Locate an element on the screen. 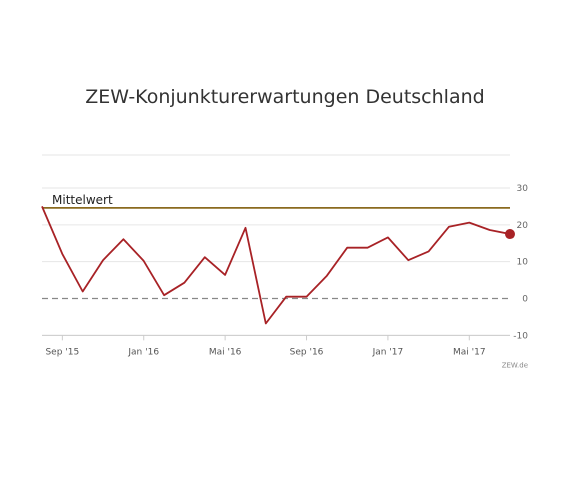 The height and width of the screenshot is (480, 570). y-tick-label: 20 is located at coordinates (523, 226).